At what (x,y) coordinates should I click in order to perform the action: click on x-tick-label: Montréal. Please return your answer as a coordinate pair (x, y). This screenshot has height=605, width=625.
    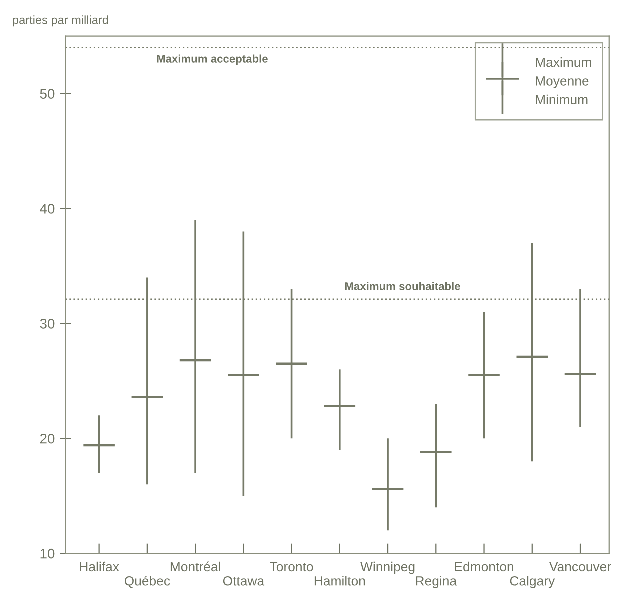
    Looking at the image, I should click on (195, 567).